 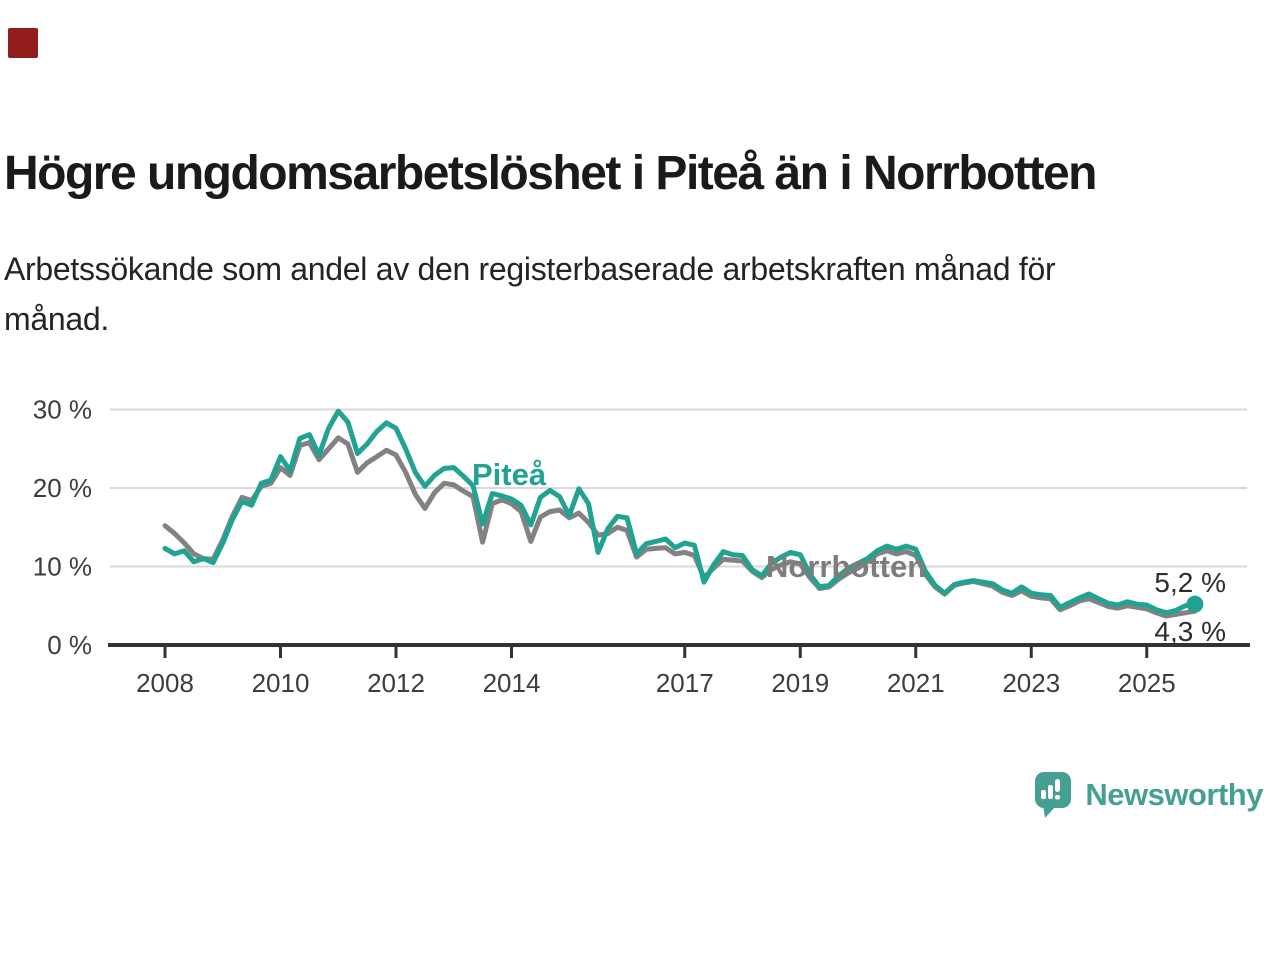 What do you see at coordinates (62, 410) in the screenshot?
I see `y-tick-label: 30 %` at bounding box center [62, 410].